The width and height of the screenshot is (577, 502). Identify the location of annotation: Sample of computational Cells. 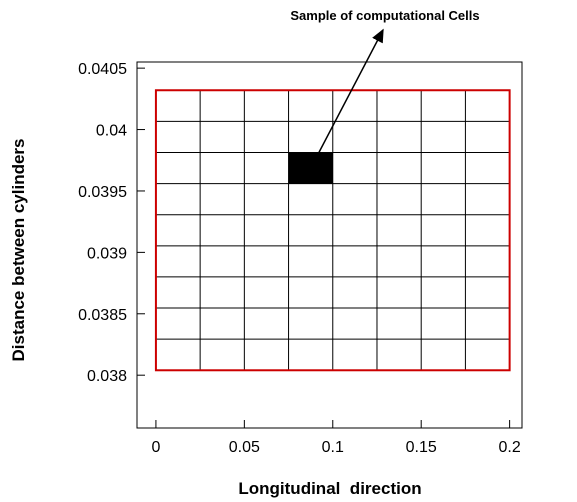
(384, 15).